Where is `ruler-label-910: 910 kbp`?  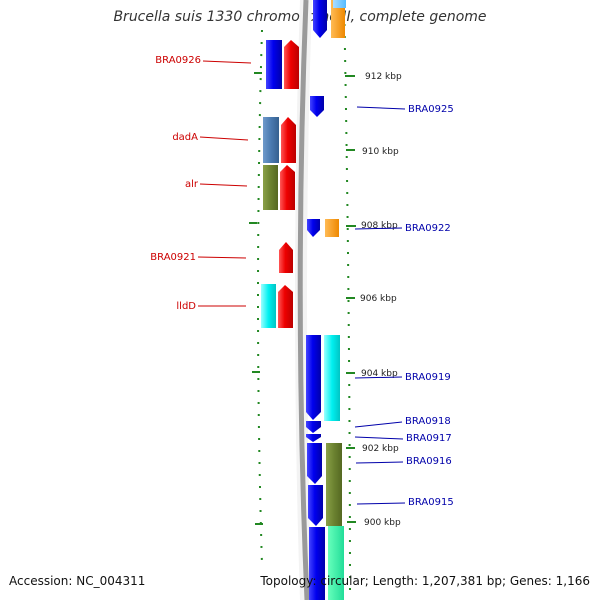
ruler-label-910: 910 kbp is located at coordinates (380, 152).